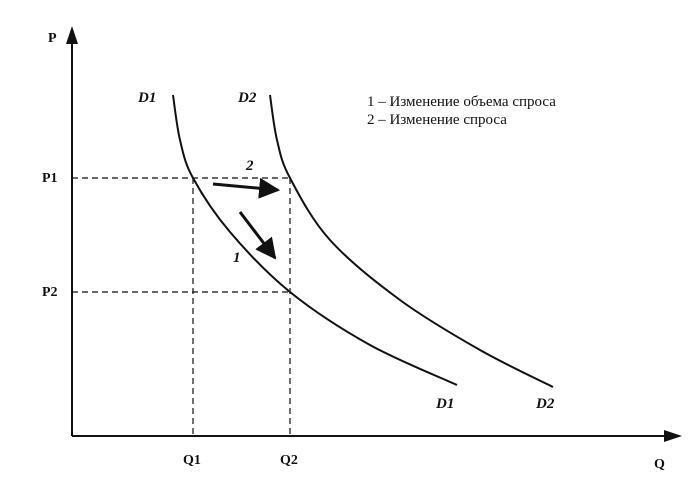 The image size is (690, 479). Describe the element at coordinates (659, 464) in the screenshot. I see `x-axis-label: Q` at that location.